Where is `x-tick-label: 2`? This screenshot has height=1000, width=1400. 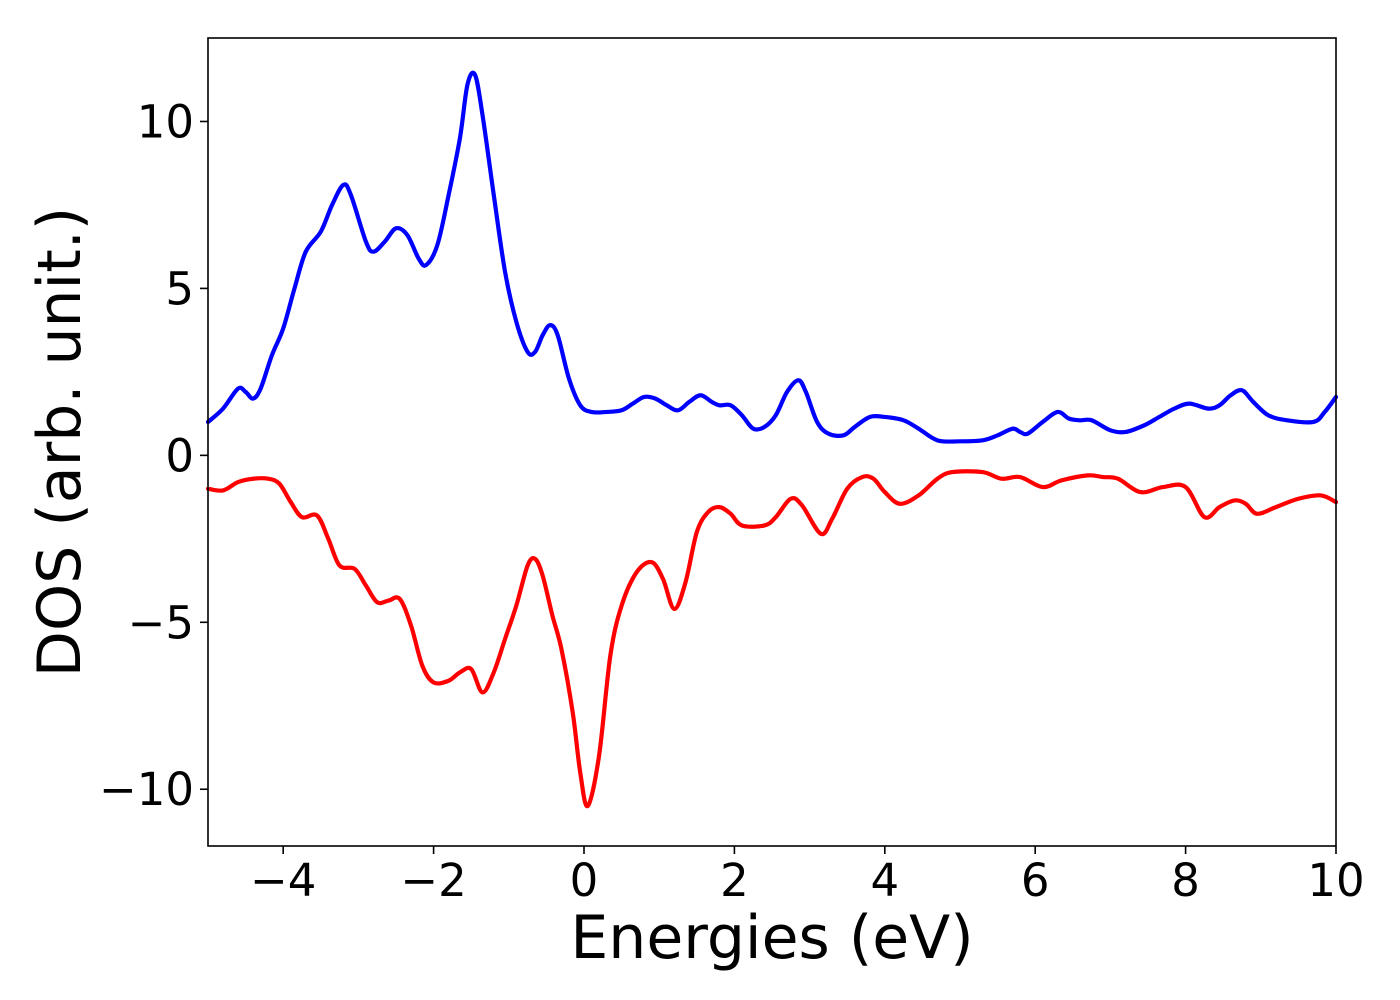 x-tick-label: 2 is located at coordinates (734, 880).